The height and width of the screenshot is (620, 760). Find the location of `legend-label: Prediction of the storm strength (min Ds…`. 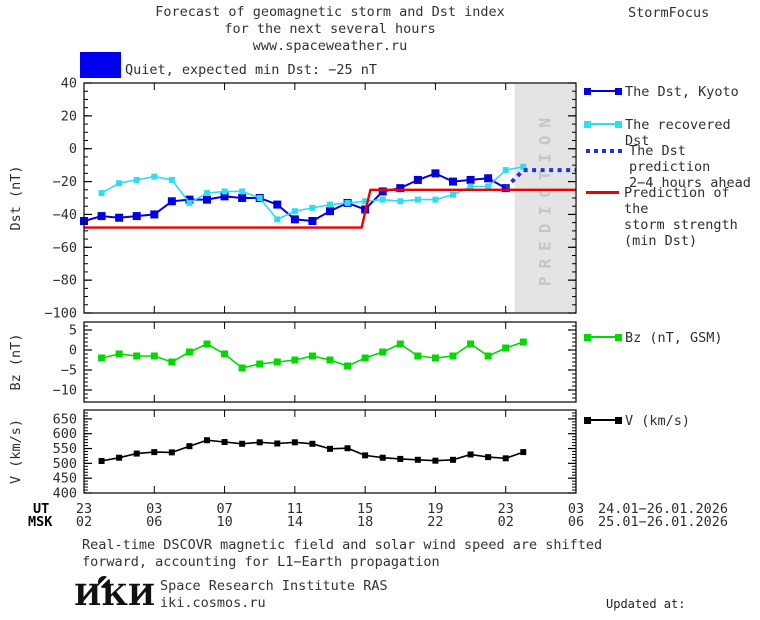

legend-label: Prediction of the storm strength (min Ds… is located at coordinates (681, 217).